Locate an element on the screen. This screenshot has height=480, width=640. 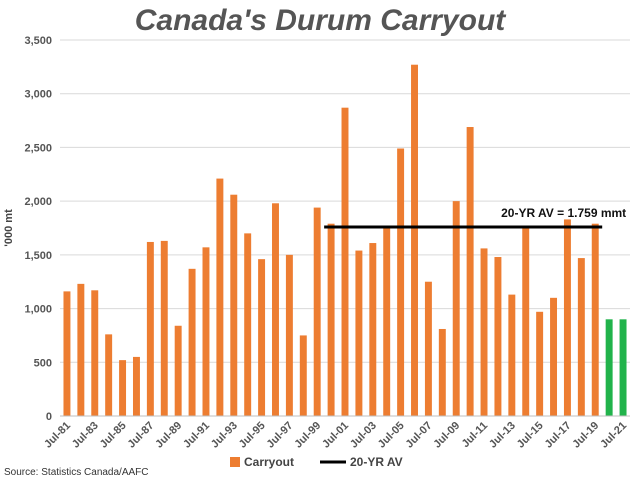
y-tick-label: 1,500 is located at coordinates (38, 256).